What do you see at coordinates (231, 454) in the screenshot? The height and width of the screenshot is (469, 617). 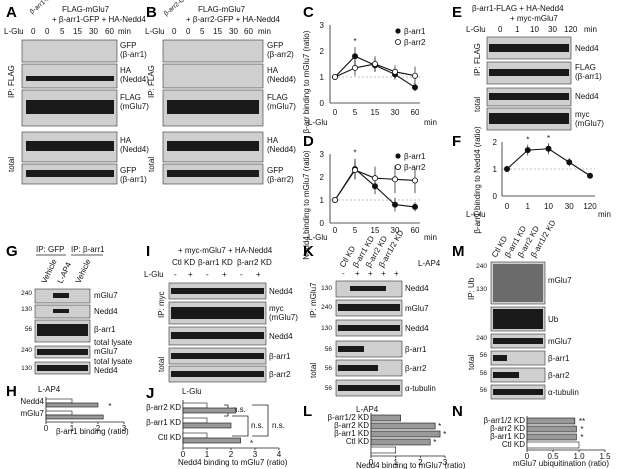 I see `panel-j-xtick-2: 2` at bounding box center [231, 454].